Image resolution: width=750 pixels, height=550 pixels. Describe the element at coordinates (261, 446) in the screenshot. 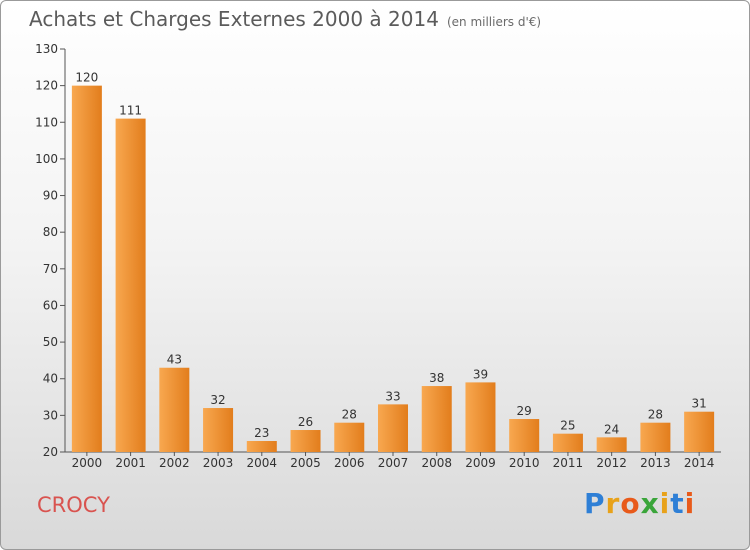

I see `bar-2004` at that location.